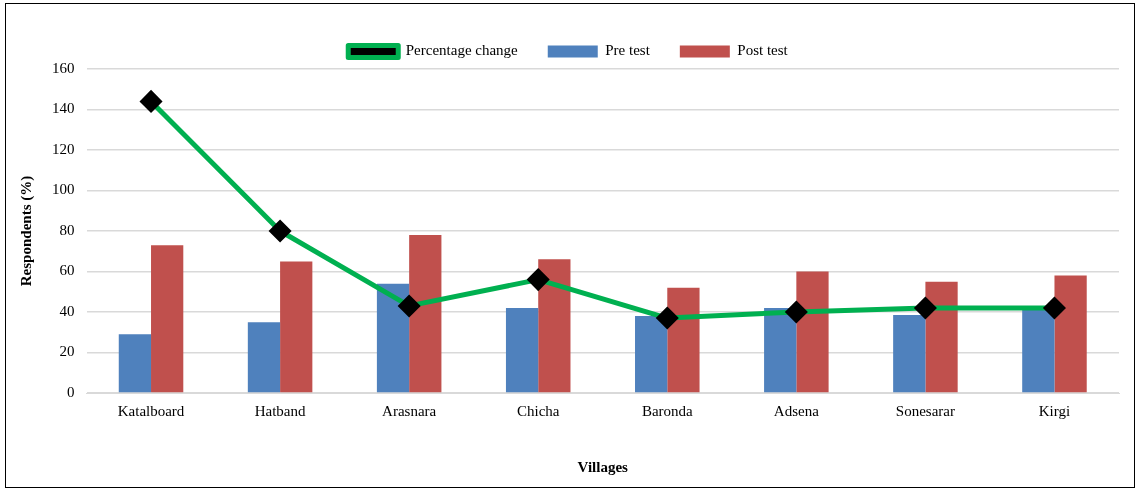 Image resolution: width=1140 pixels, height=491 pixels. I want to click on y-tick-label: 120, so click(63, 148).